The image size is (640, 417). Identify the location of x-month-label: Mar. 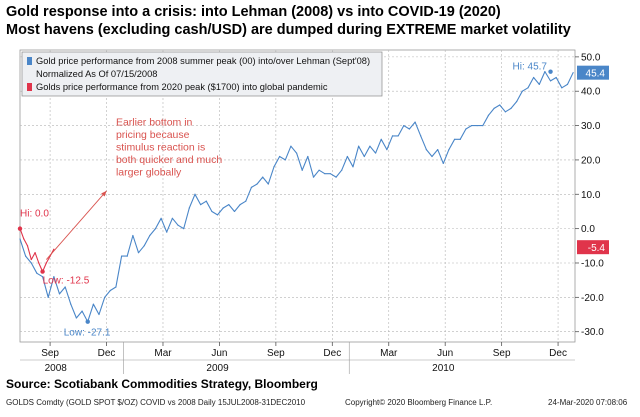
(163, 353).